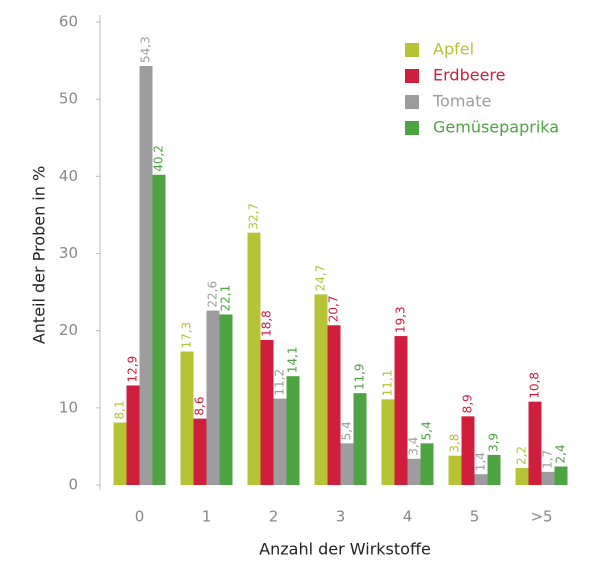  Describe the element at coordinates (200, 406) in the screenshot. I see `value-label: 8,6` at that location.